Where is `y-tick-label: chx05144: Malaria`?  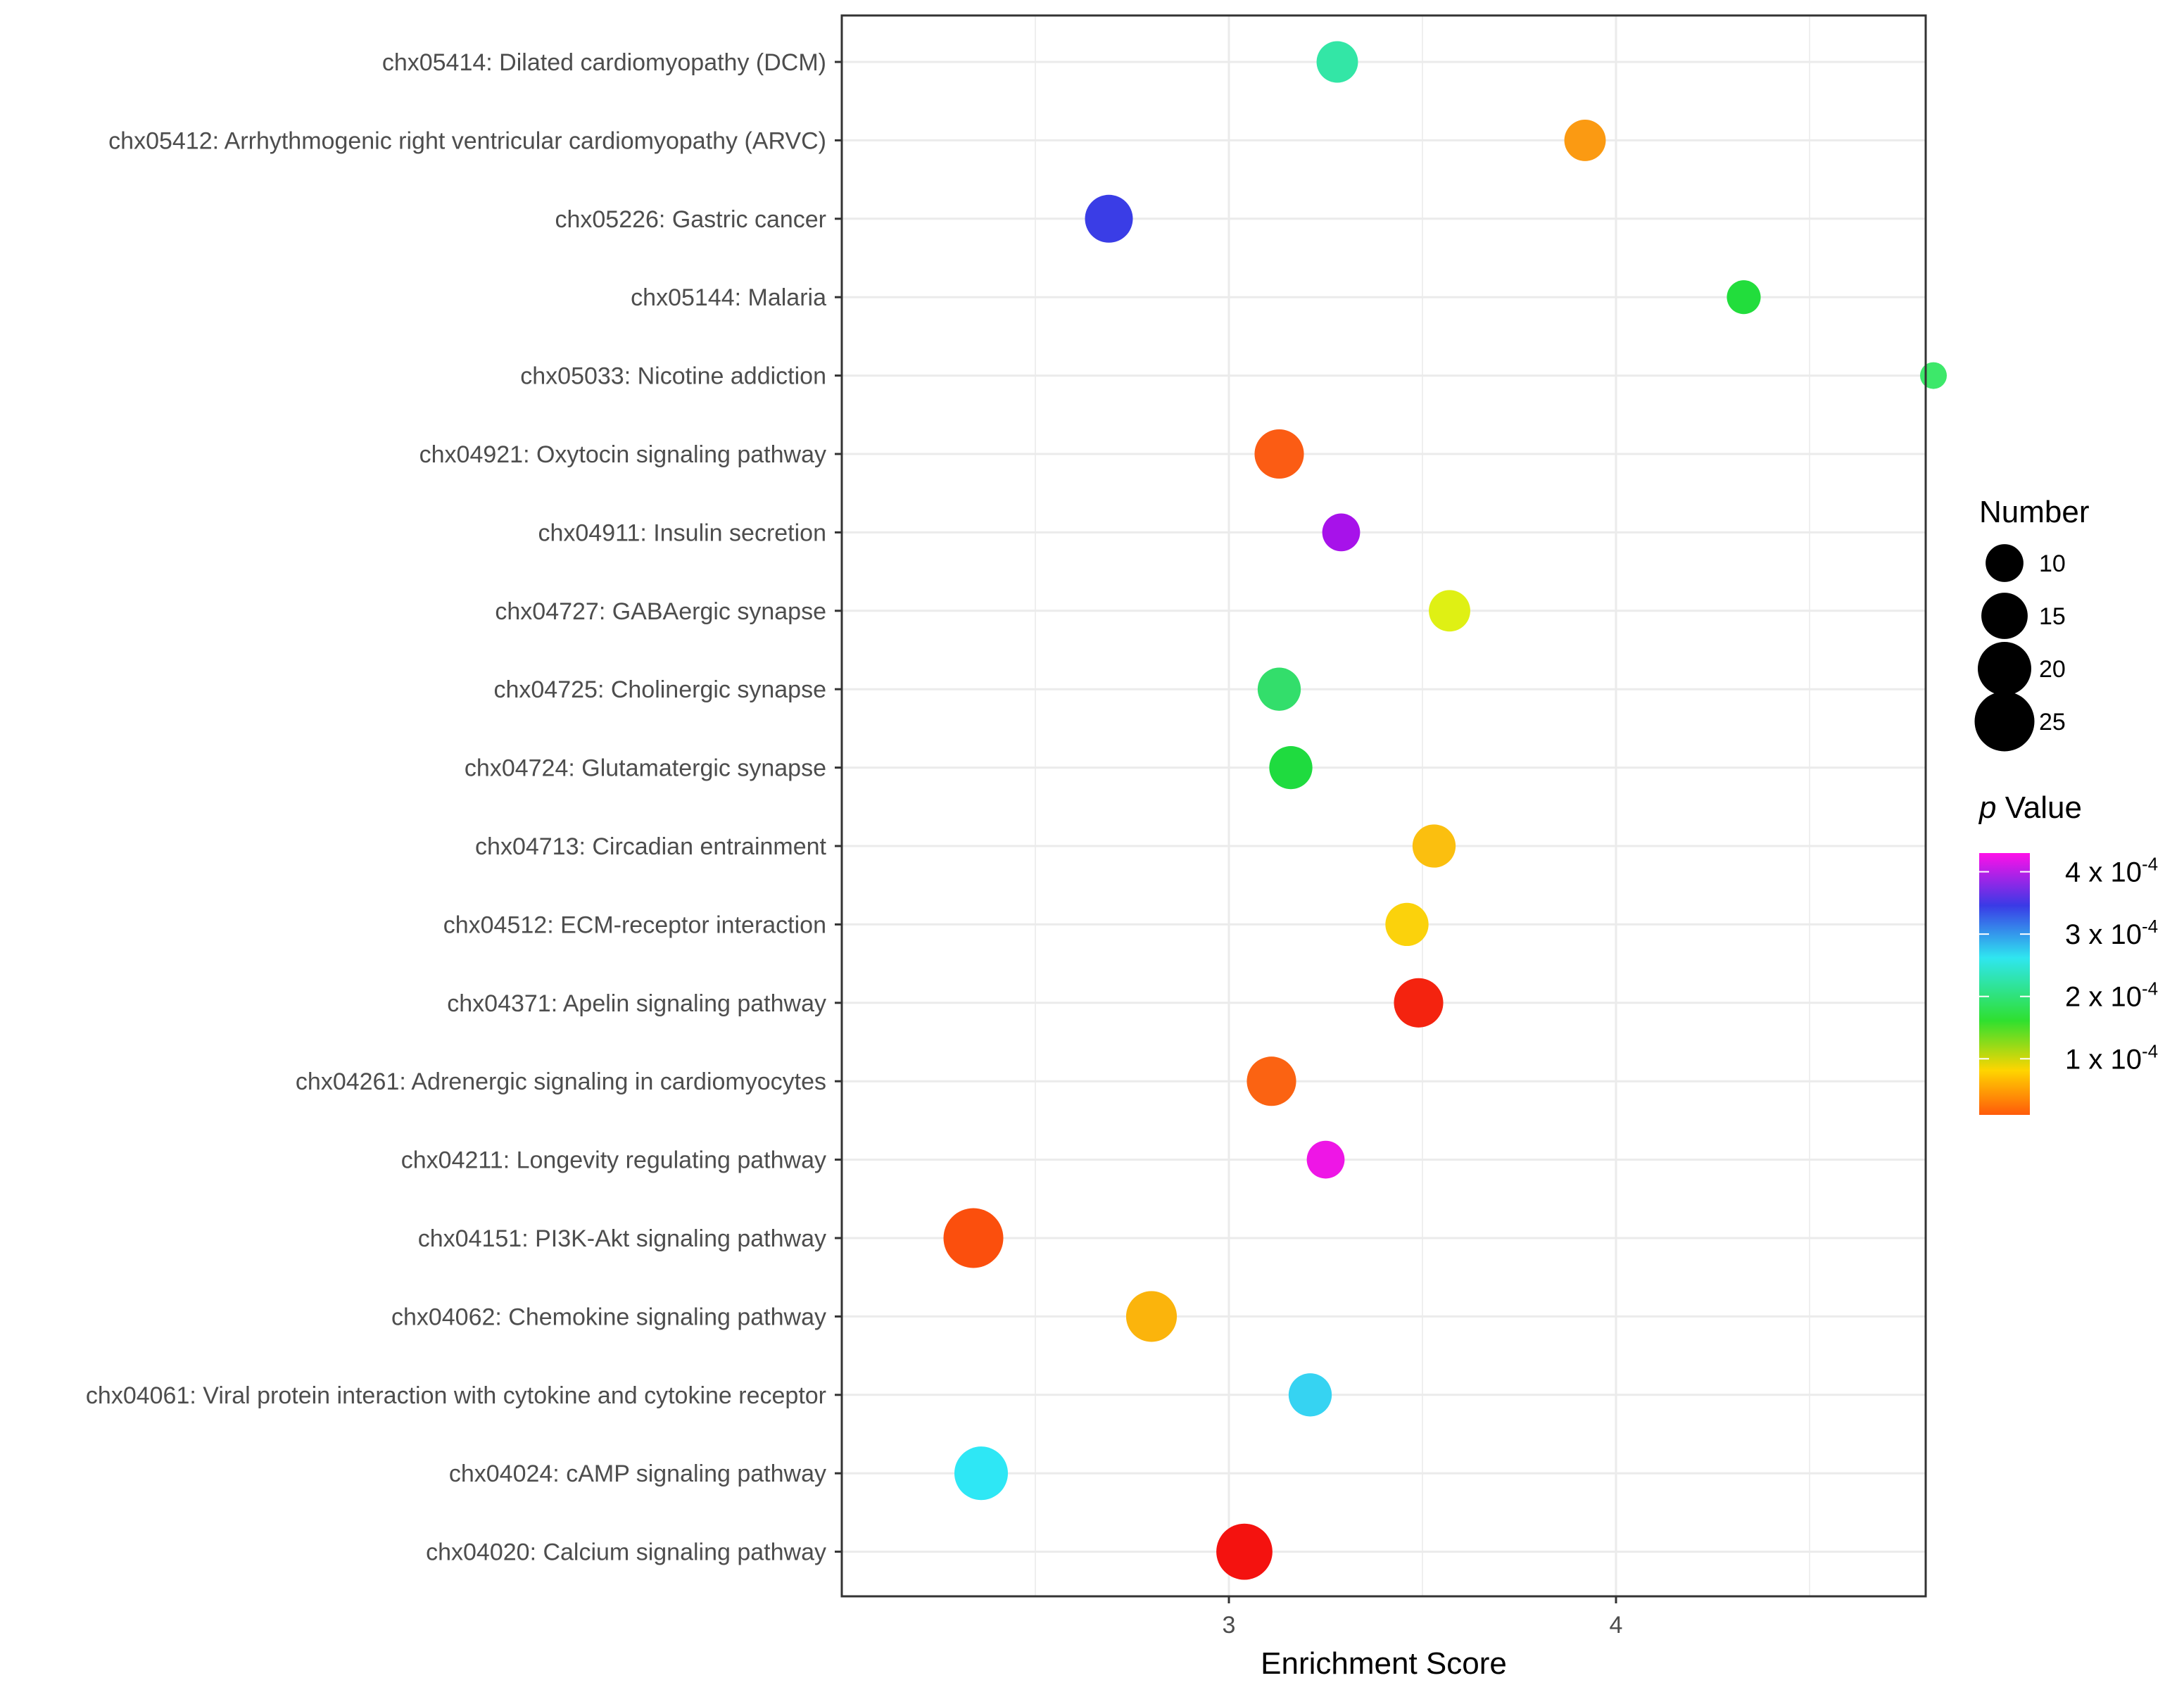 y-tick-label: chx05144: Malaria is located at coordinates (728, 297).